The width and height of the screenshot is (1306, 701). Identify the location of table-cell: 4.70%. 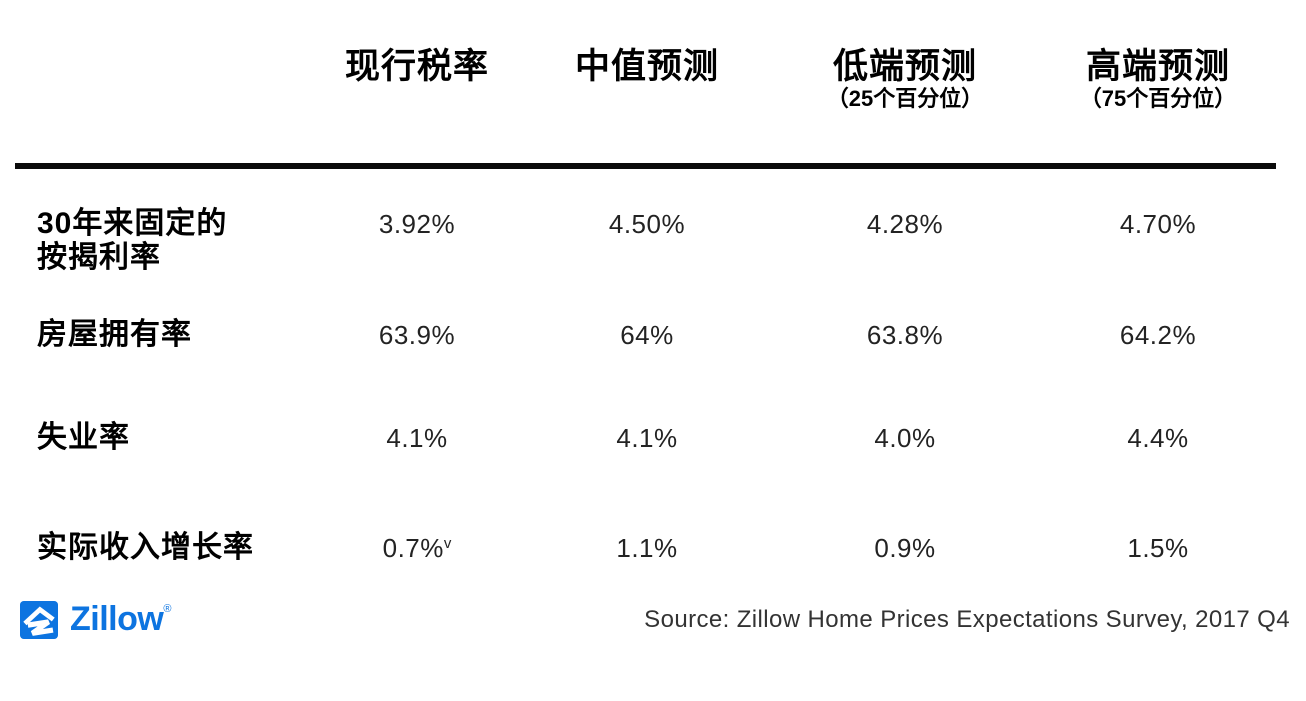
(1158, 224).